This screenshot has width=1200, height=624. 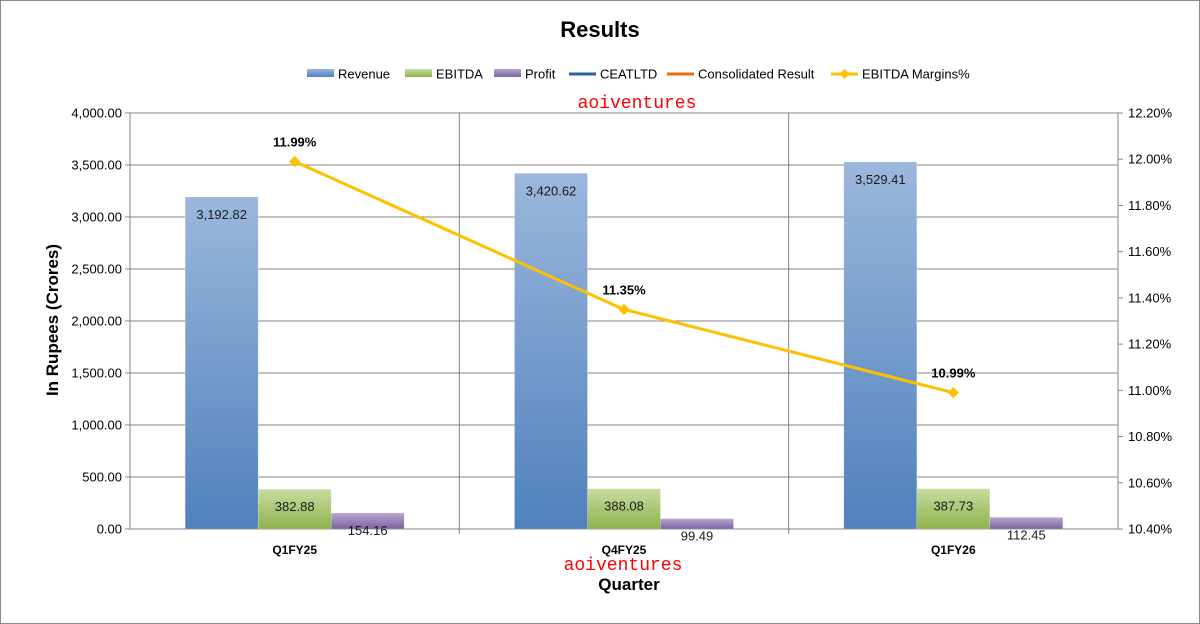 I want to click on data-label-ebitda-q1fy26: 387.73, so click(x=953, y=506).